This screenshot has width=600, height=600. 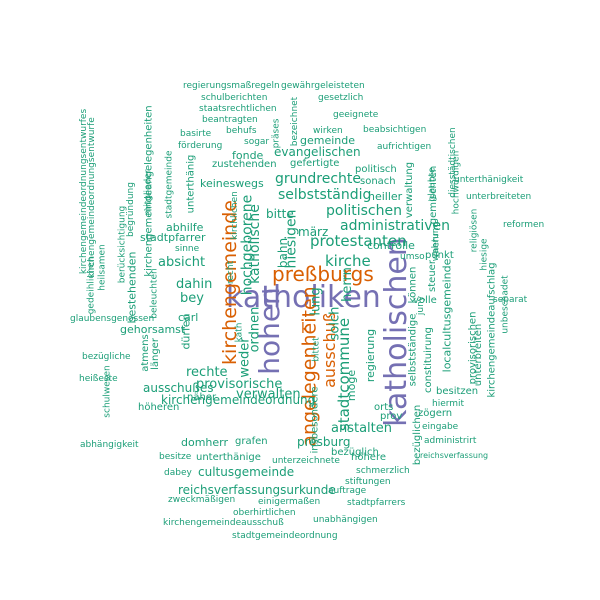 I want to click on word: administrirt, so click(x=450, y=441).